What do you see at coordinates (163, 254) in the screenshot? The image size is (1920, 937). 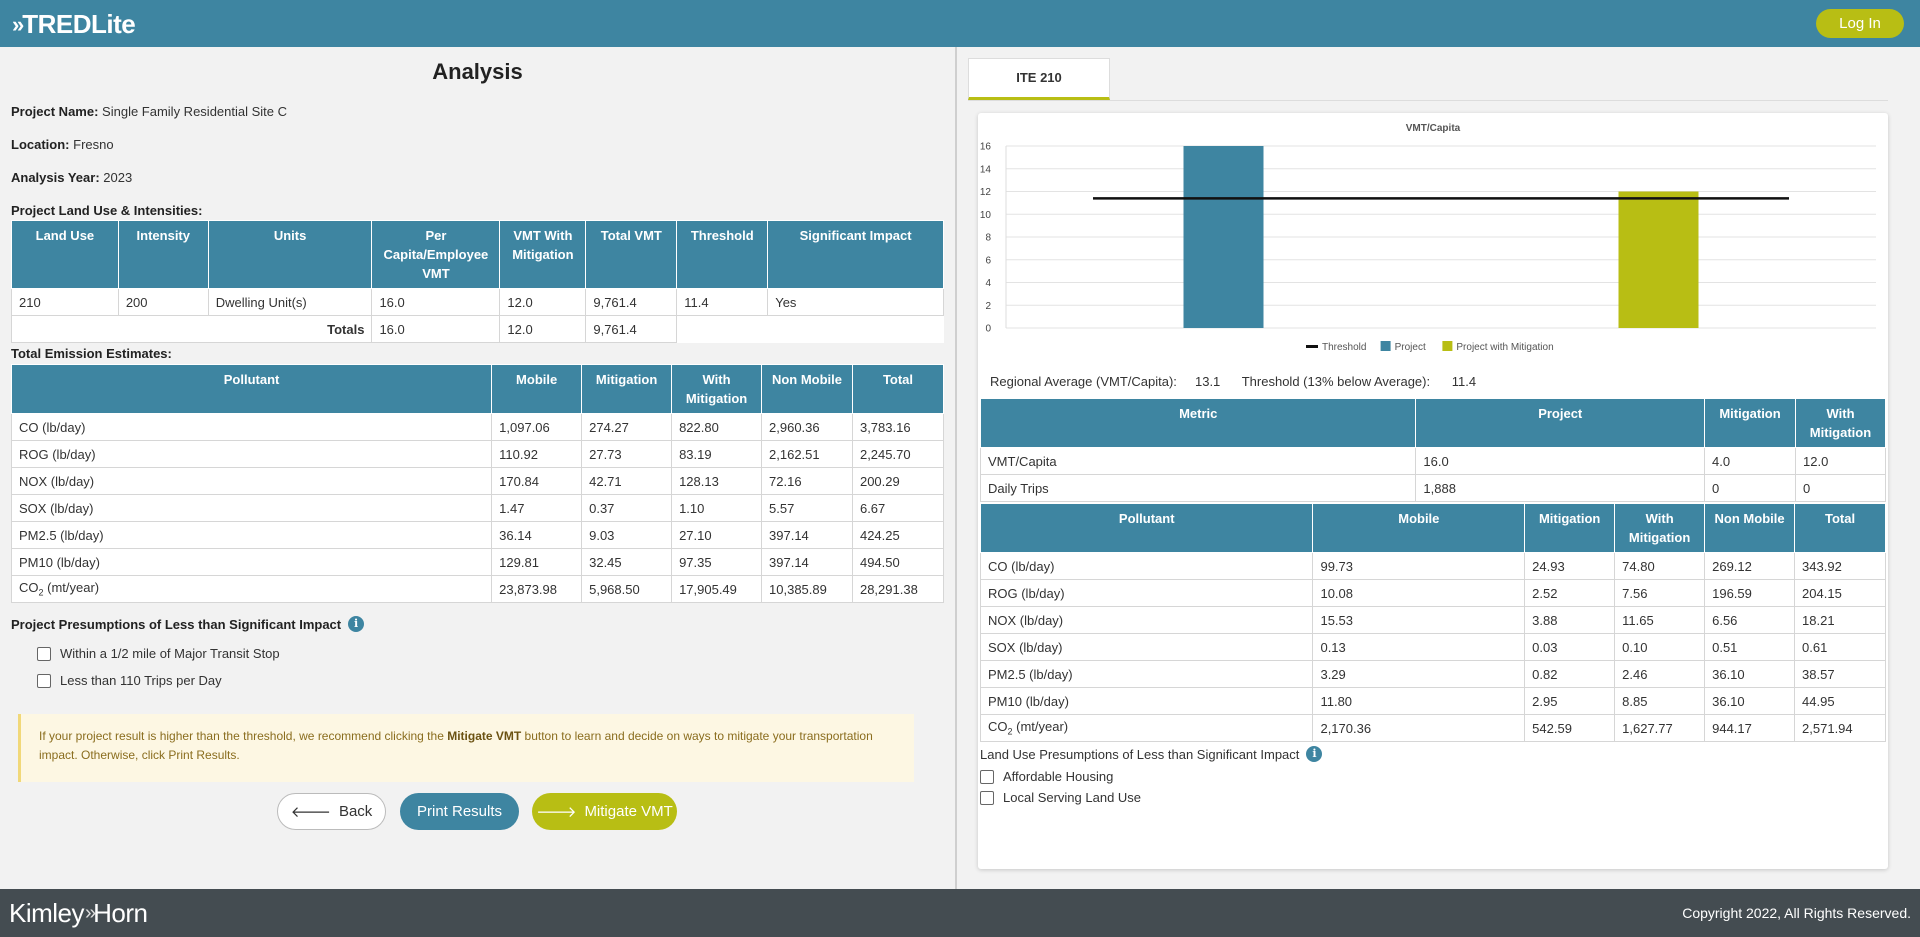 I see `column-header: Intensity` at bounding box center [163, 254].